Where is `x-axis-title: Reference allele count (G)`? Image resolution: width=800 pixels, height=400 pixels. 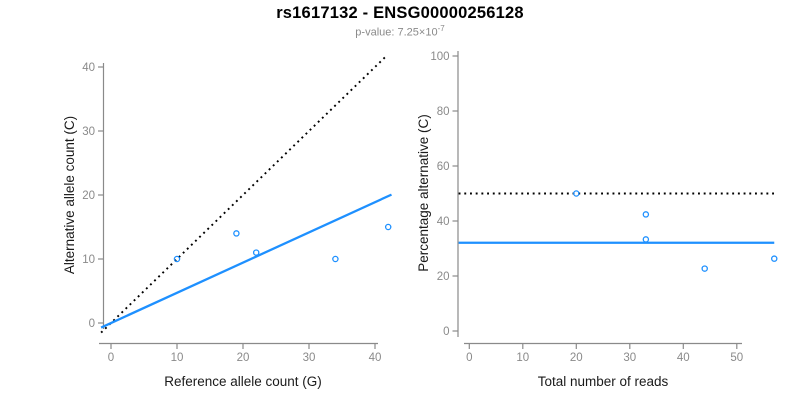
x-axis-title: Reference allele count (G) is located at coordinates (243, 381).